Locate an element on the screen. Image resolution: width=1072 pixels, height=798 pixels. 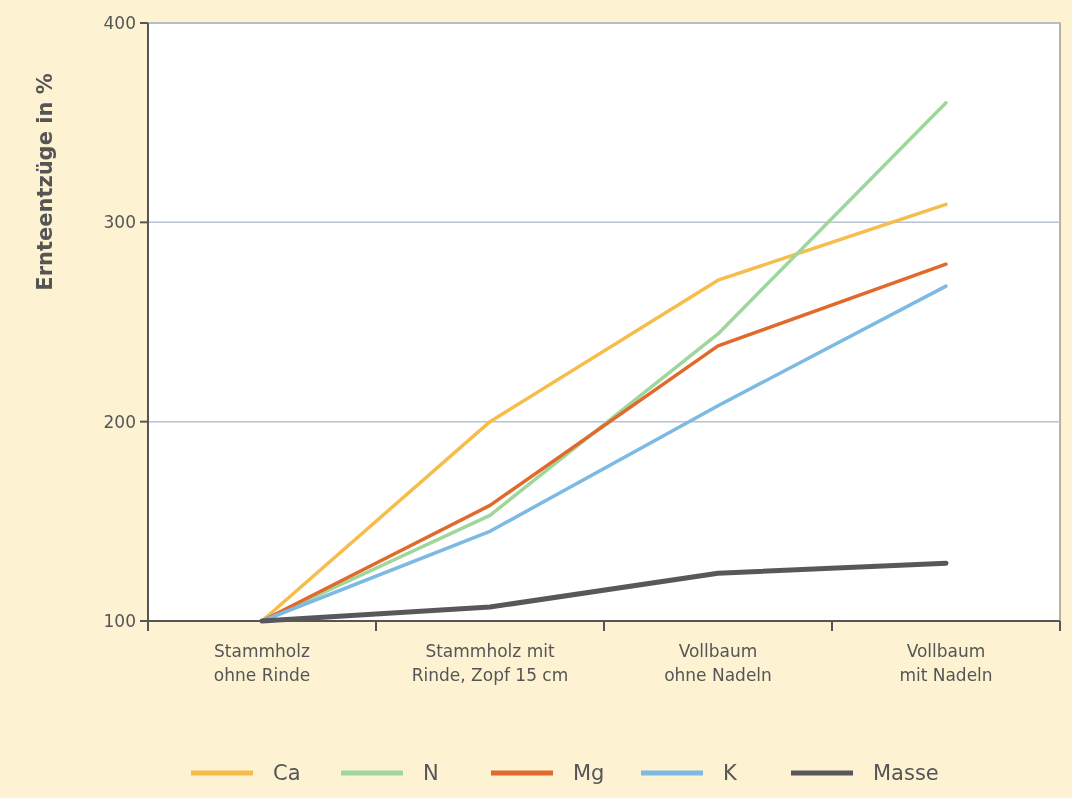
y-tick-label: 100 is located at coordinates (119, 620).